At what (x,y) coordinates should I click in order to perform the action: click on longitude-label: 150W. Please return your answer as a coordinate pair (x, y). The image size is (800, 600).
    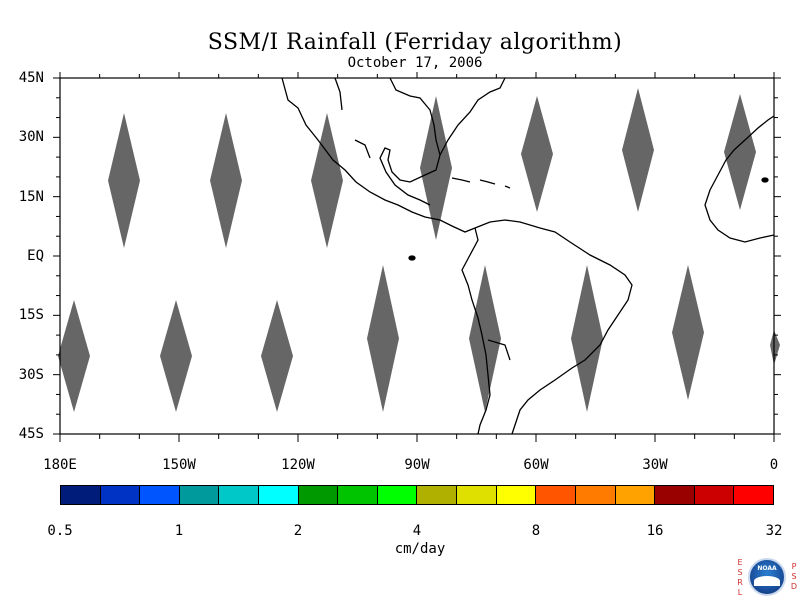
    Looking at the image, I should click on (179, 465).